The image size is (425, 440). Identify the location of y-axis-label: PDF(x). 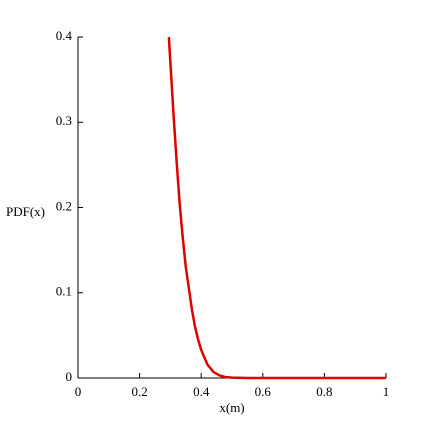
(25, 211).